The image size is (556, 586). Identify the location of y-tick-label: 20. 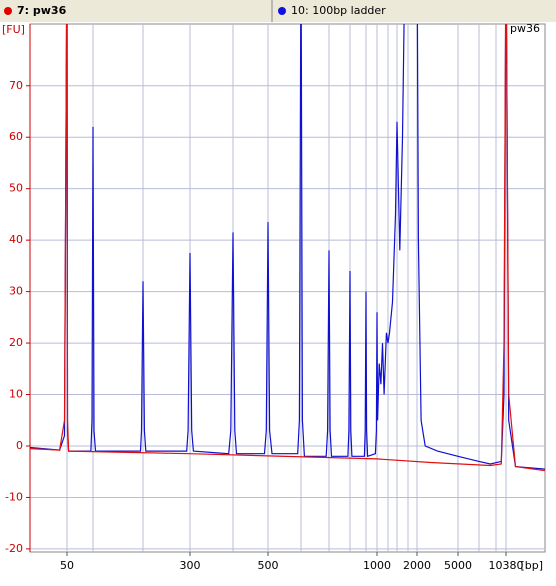
(16, 342).